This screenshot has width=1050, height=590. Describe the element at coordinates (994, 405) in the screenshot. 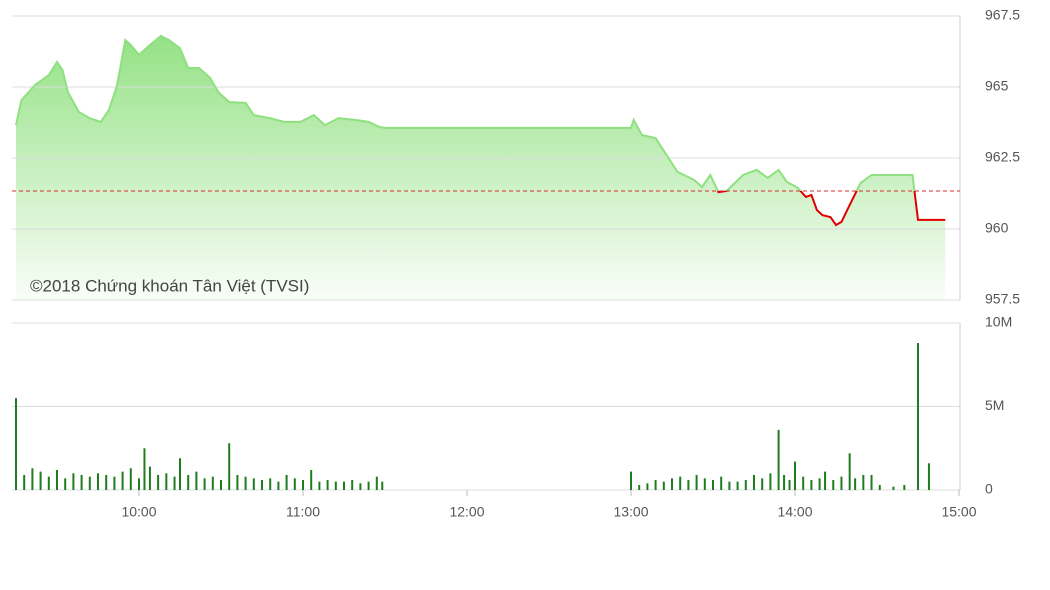

I see `y-tick-label: 5M` at that location.